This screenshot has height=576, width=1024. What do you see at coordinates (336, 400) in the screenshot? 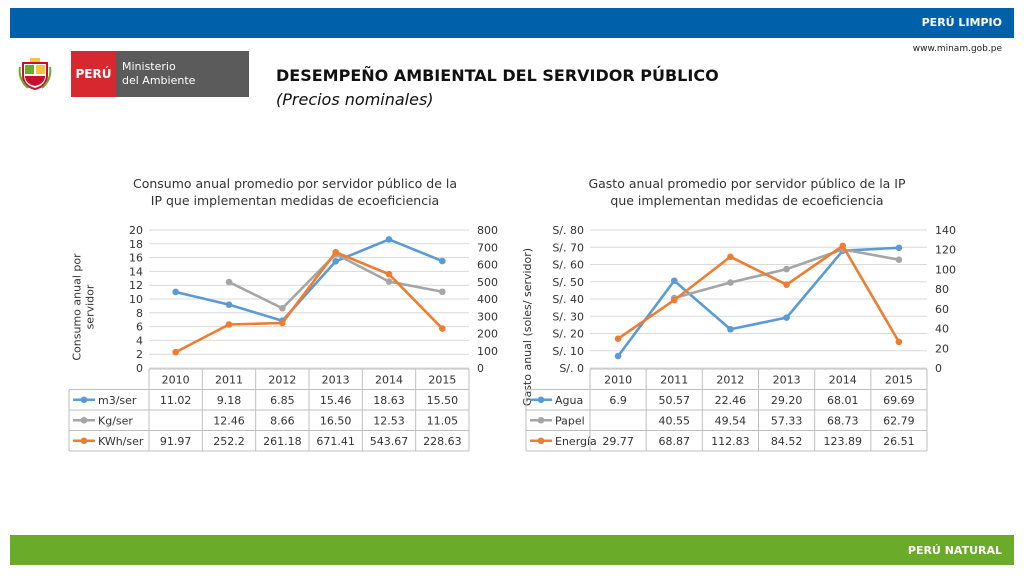
I see `table-cell: 15.46` at bounding box center [336, 400].